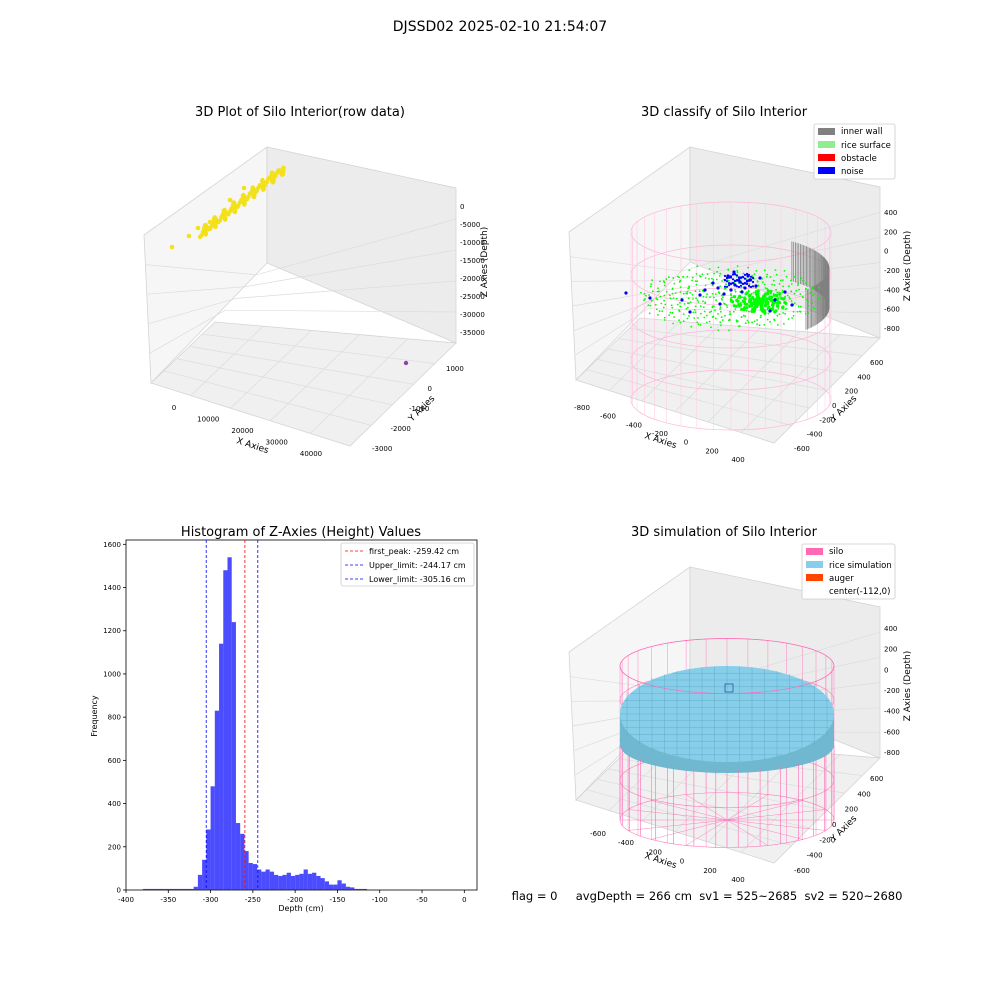 The height and width of the screenshot is (1000, 1000). I want to click on classify-x-tick-labels: -800 -600 -400 -200 0 200 400, so click(659, 434).